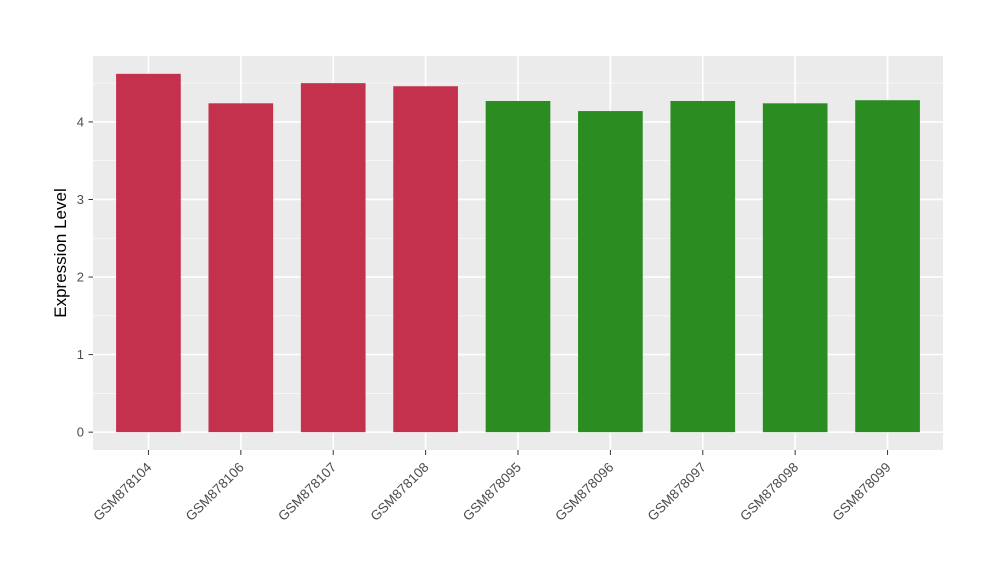 The height and width of the screenshot is (580, 1000). Describe the element at coordinates (887, 266) in the screenshot. I see `bar-GSM878099` at that location.